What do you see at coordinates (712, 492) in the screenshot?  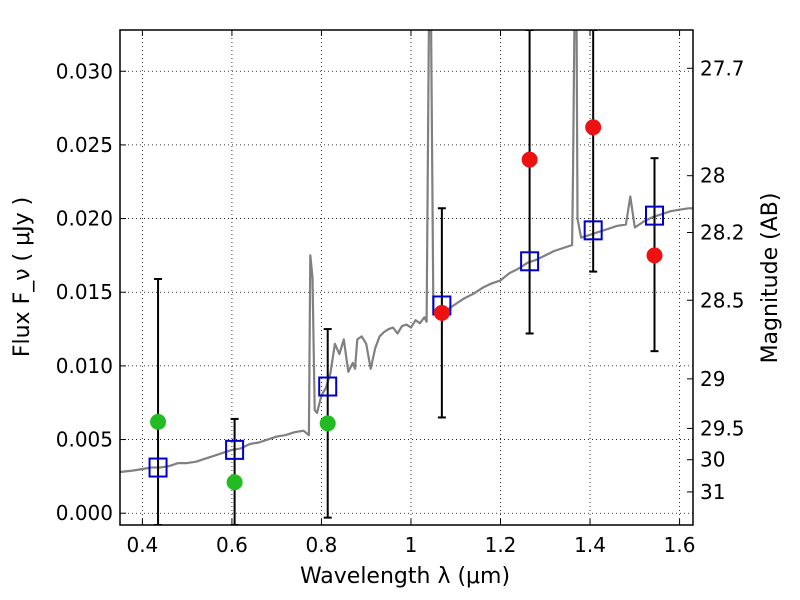 I see `mag-tick-label: 31` at bounding box center [712, 492].